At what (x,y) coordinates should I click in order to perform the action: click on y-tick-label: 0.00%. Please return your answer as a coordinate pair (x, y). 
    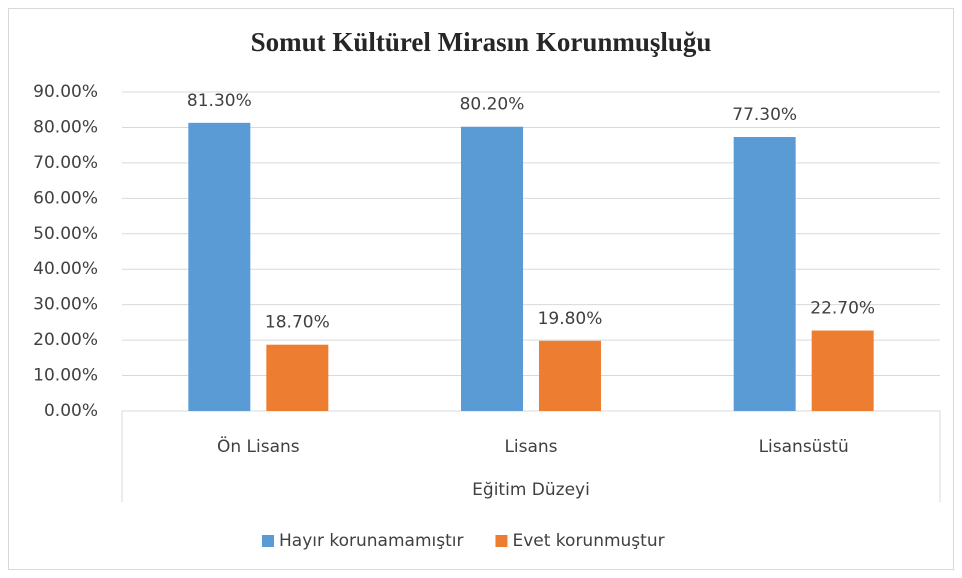
    Looking at the image, I should click on (71, 411).